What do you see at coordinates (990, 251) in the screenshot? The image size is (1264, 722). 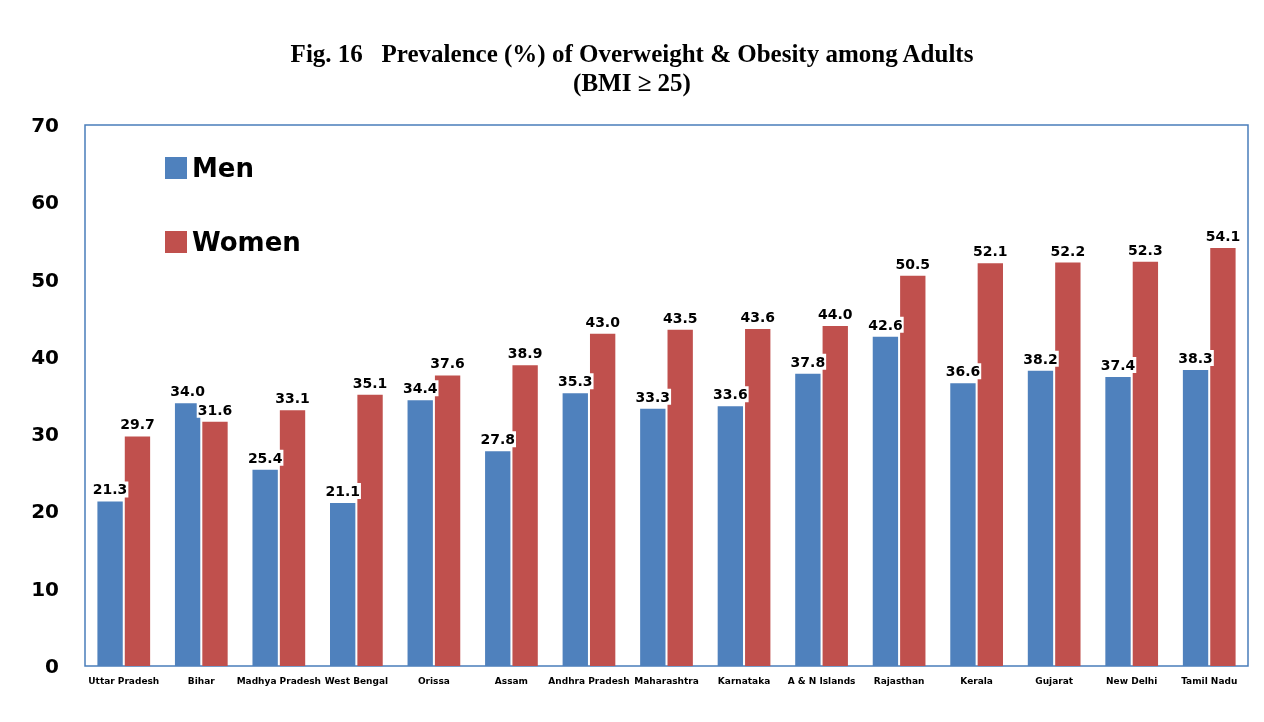 I see `data-label: 52.1` at bounding box center [990, 251].